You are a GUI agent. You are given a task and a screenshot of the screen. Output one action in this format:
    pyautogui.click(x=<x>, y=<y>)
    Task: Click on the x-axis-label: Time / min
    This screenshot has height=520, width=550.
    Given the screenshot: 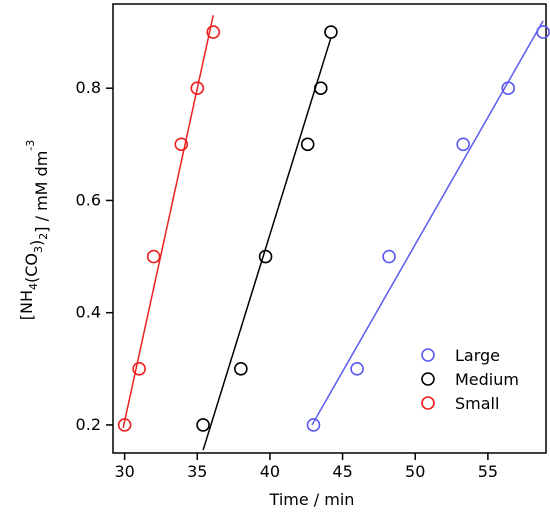 What is the action you would take?
    pyautogui.click(x=312, y=499)
    